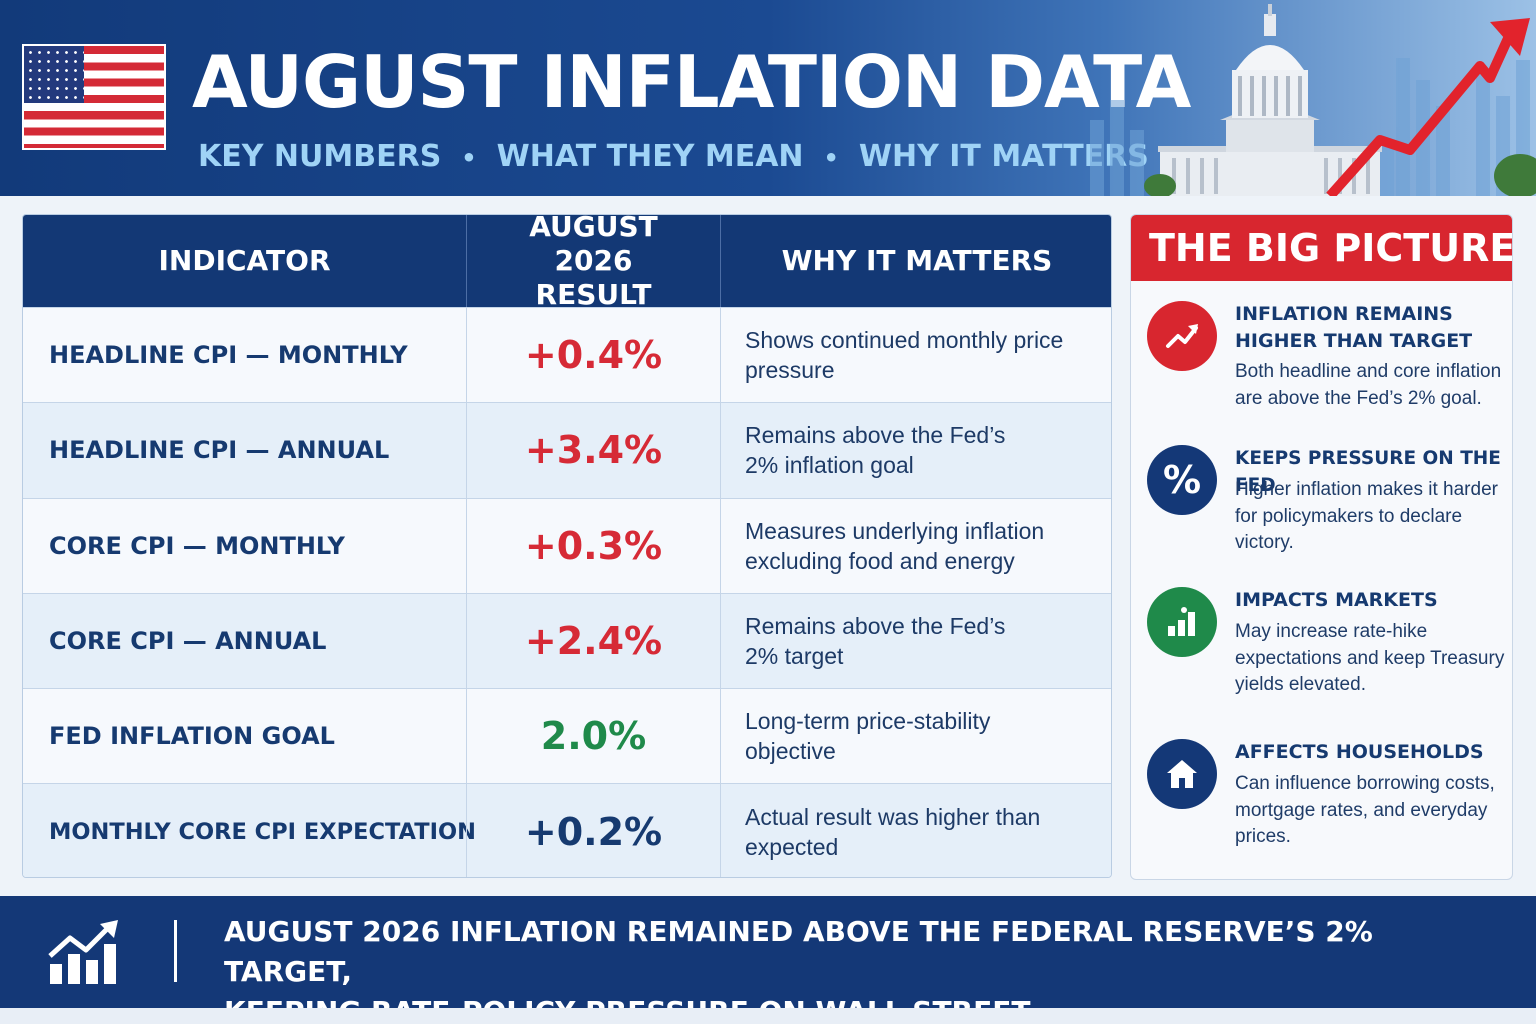 This screenshot has height=1024, width=1536. I want to click on why-cell: Shows continued monthly price pressure, so click(915, 355).